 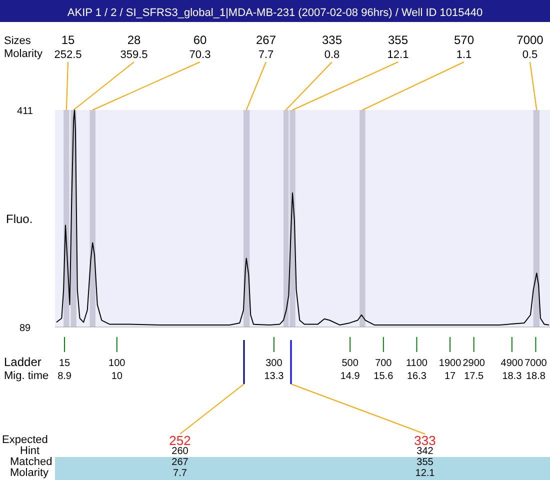 What do you see at coordinates (398, 55) in the screenshot?
I see `annotation: 12.1` at bounding box center [398, 55].